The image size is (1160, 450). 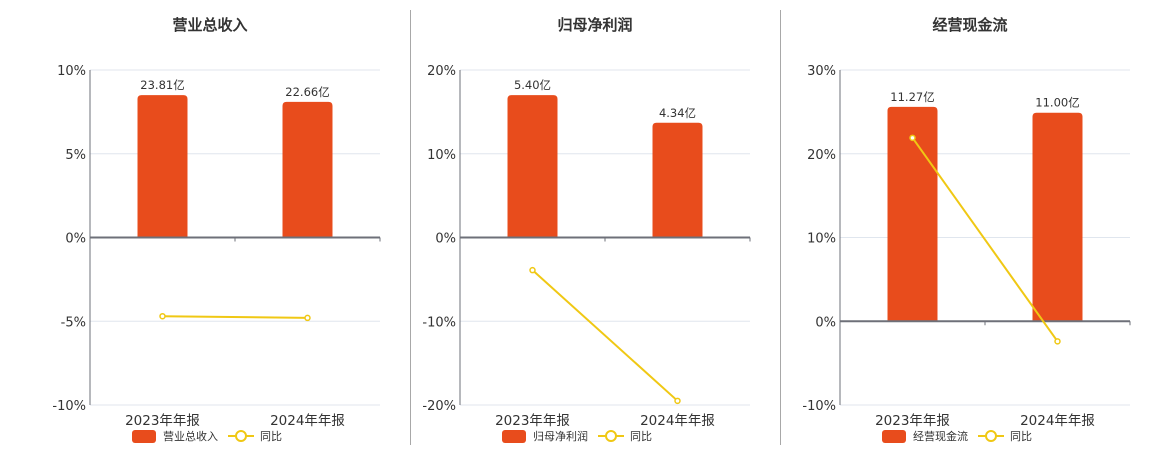 I want to click on chart-title: 营业总收入, so click(x=210, y=25).